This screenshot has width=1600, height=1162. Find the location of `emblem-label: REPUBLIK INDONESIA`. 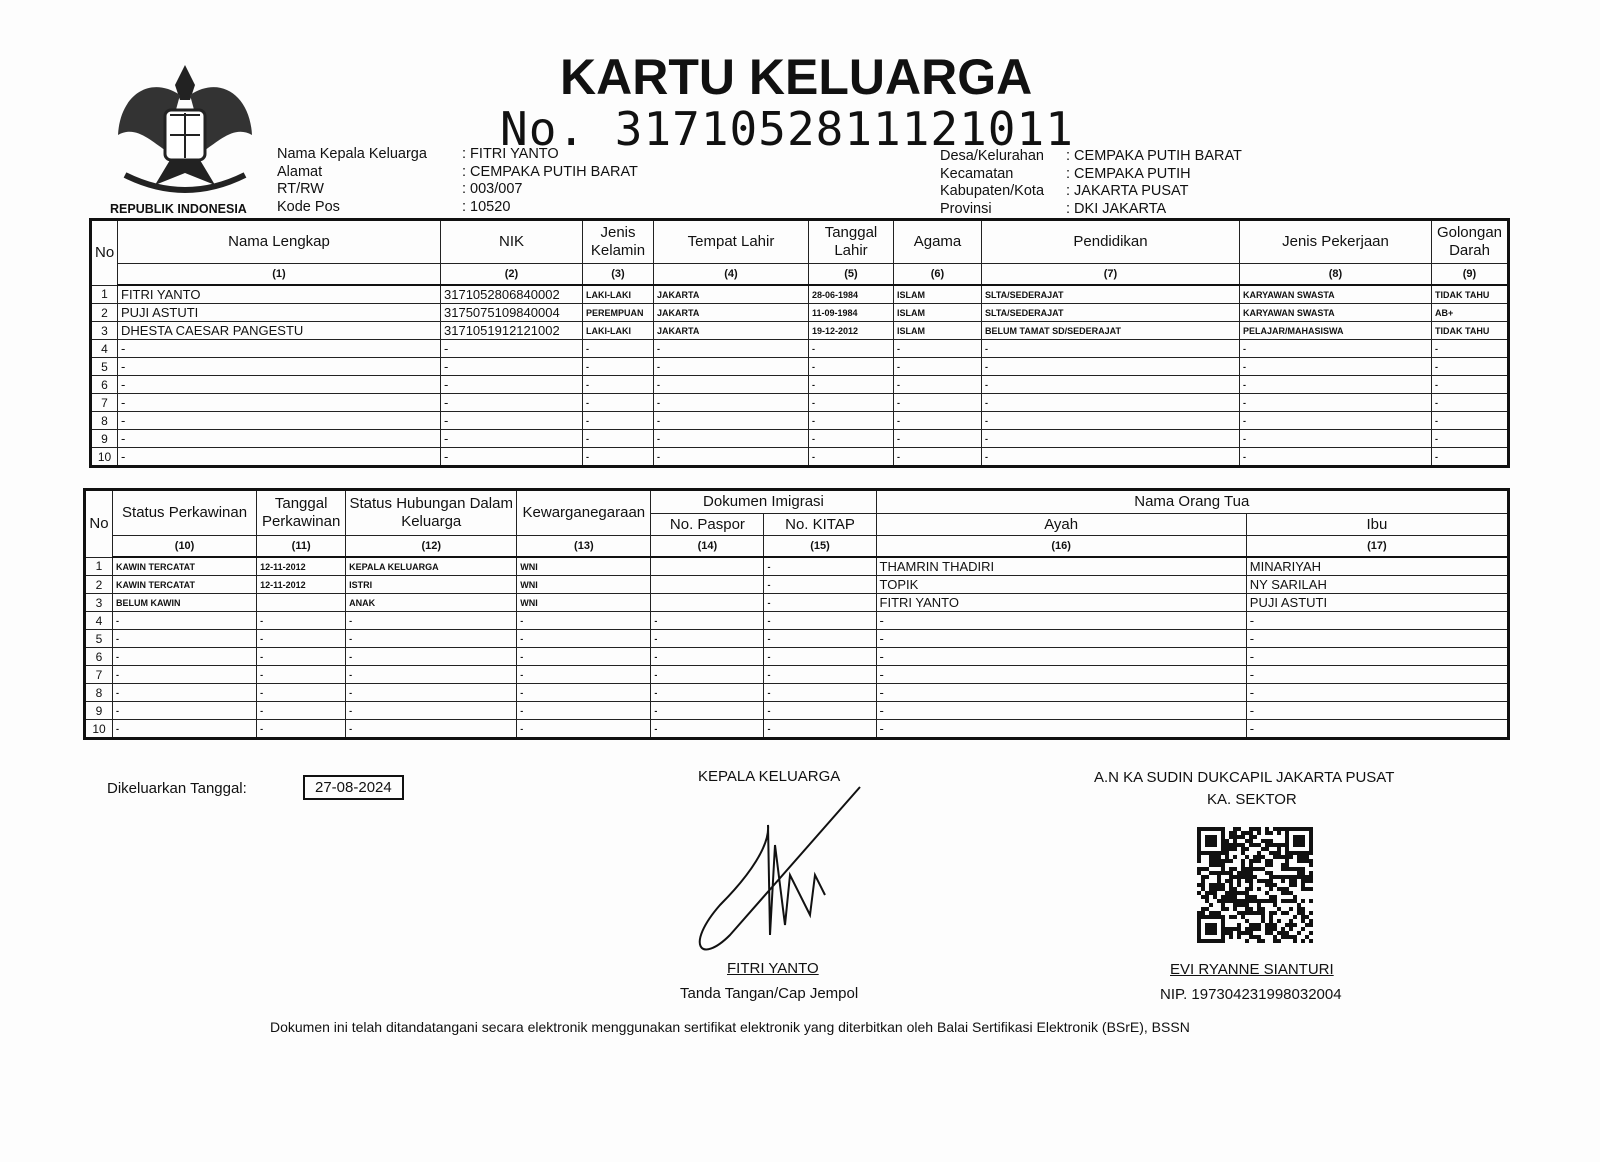

emblem-label: REPUBLIK INDONESIA is located at coordinates (178, 209).